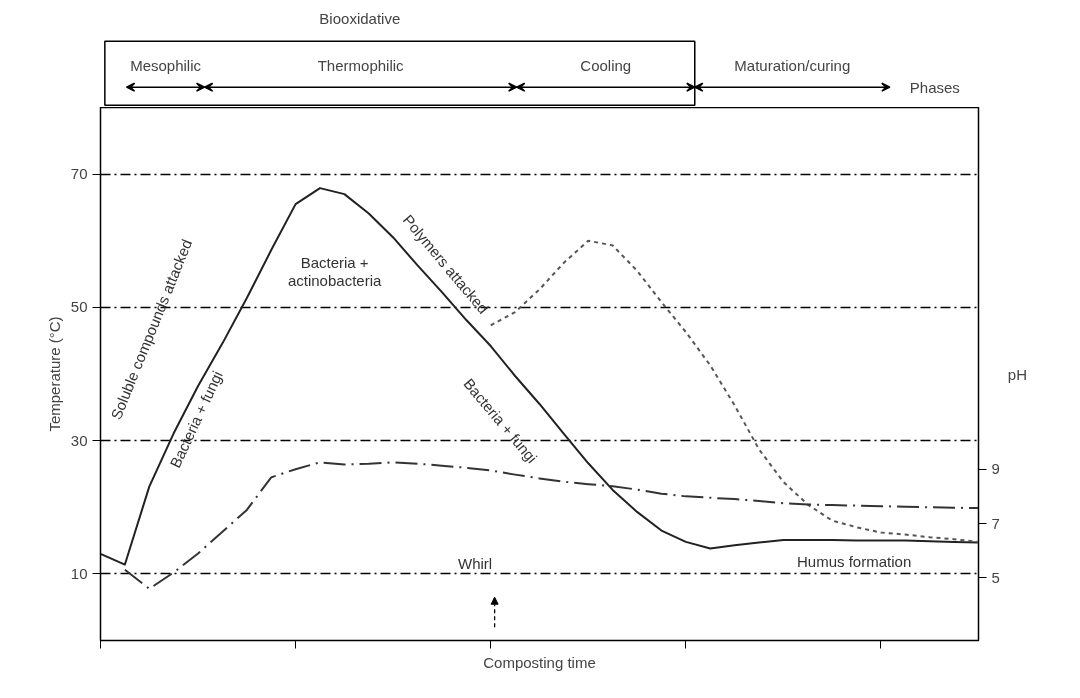 This screenshot has width=1080, height=698. What do you see at coordinates (934, 87) in the screenshot?
I see `text: Phases` at bounding box center [934, 87].